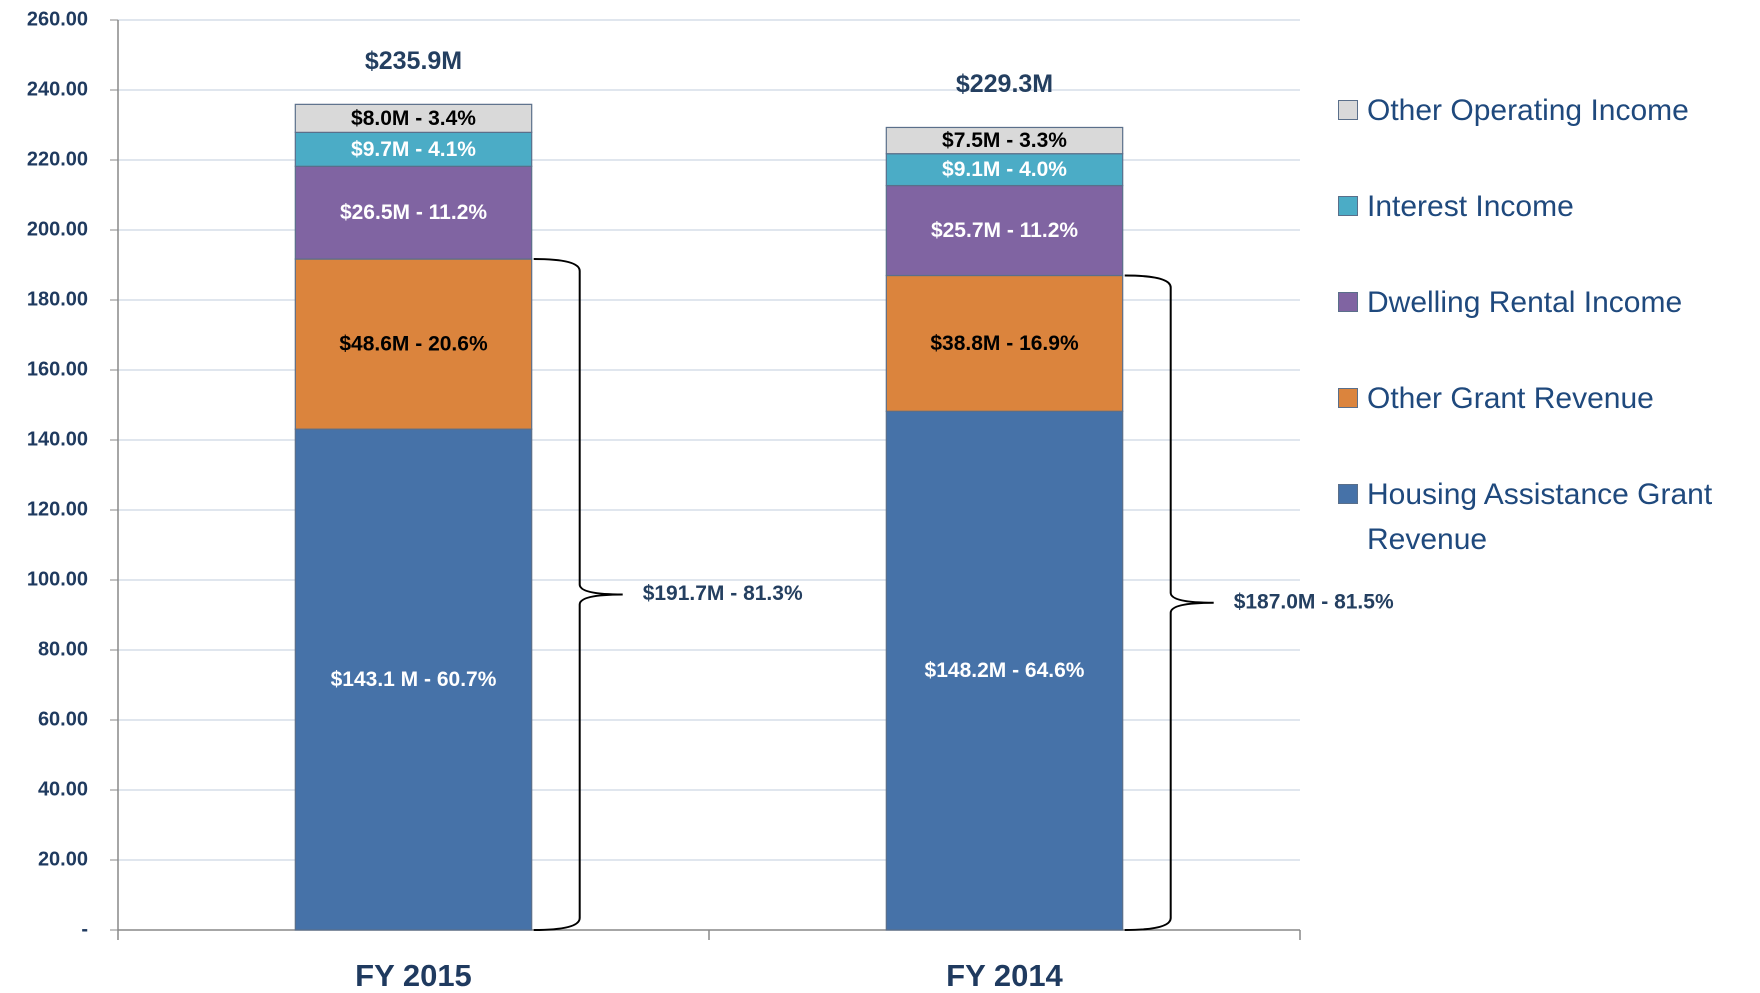  Describe the element at coordinates (57, 159) in the screenshot. I see `y-tick-label: 220.00` at that location.